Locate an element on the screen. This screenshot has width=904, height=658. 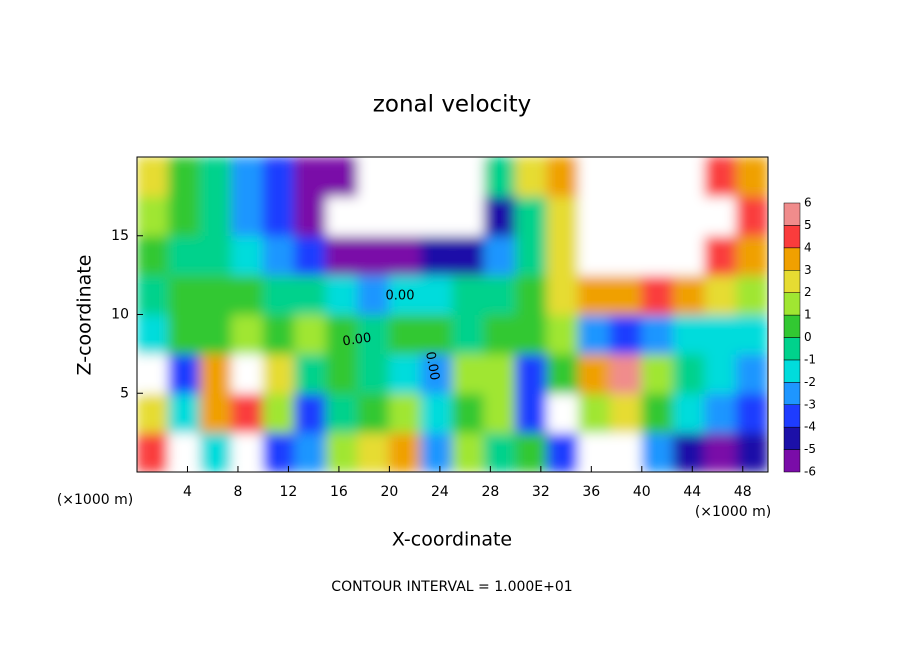
colorbar-label: 1 is located at coordinates (808, 315).